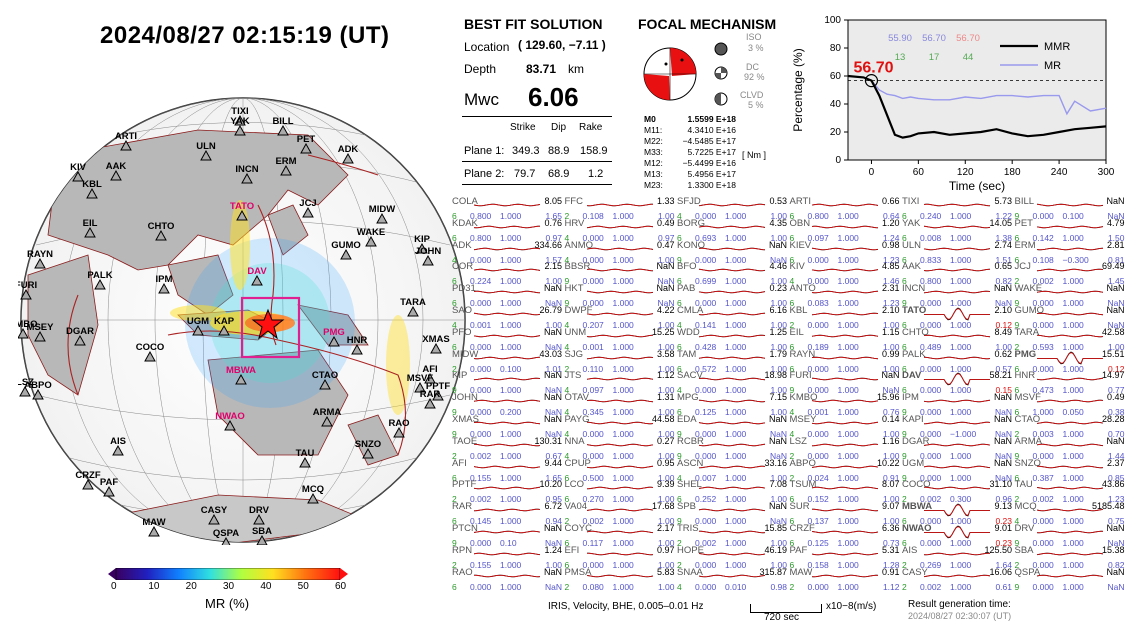 The height and width of the screenshot is (626, 1136). Describe the element at coordinates (957, 536) in the screenshot. I see `station-trace-nwao: NWAO 9.01 6 0.000 1.000 0.23` at that location.